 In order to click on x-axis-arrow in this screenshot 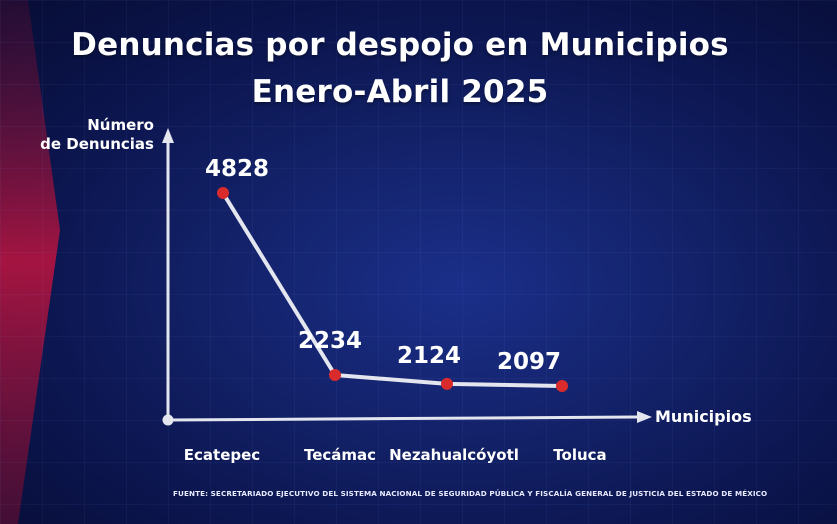, I will do `click(644, 417)`.